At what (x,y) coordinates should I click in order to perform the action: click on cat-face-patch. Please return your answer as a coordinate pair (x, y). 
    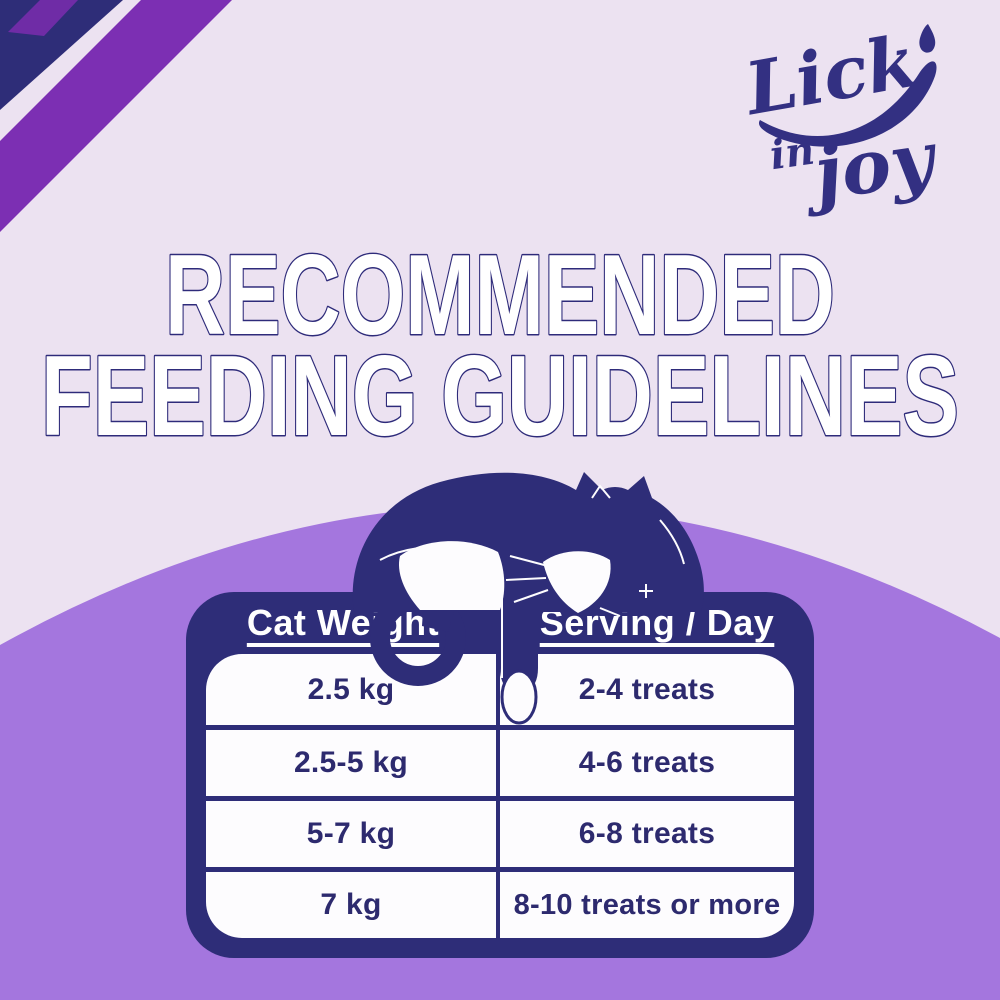
    Looking at the image, I should click on (577, 582).